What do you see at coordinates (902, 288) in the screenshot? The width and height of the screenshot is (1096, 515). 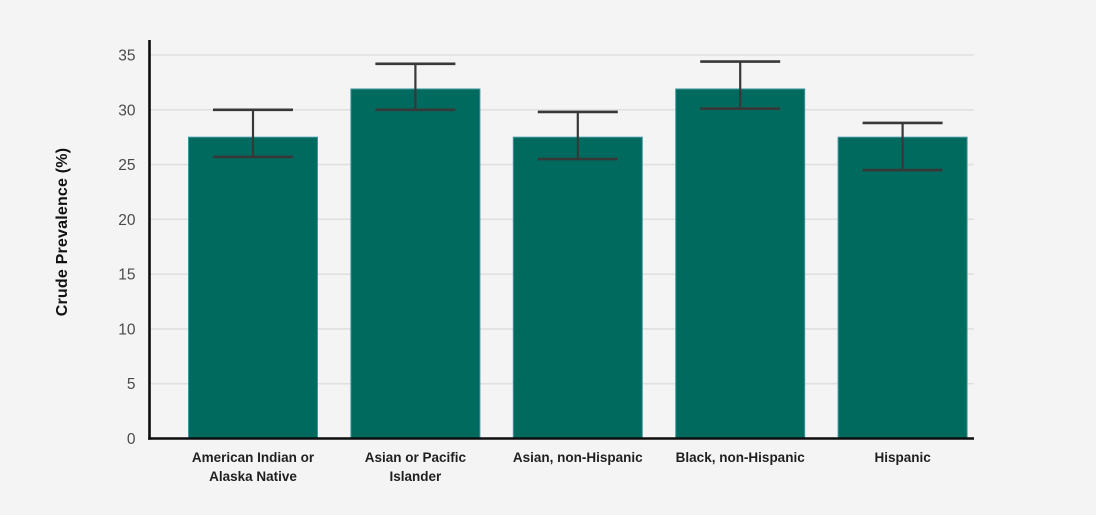 I see `bar-hispanic` at bounding box center [902, 288].